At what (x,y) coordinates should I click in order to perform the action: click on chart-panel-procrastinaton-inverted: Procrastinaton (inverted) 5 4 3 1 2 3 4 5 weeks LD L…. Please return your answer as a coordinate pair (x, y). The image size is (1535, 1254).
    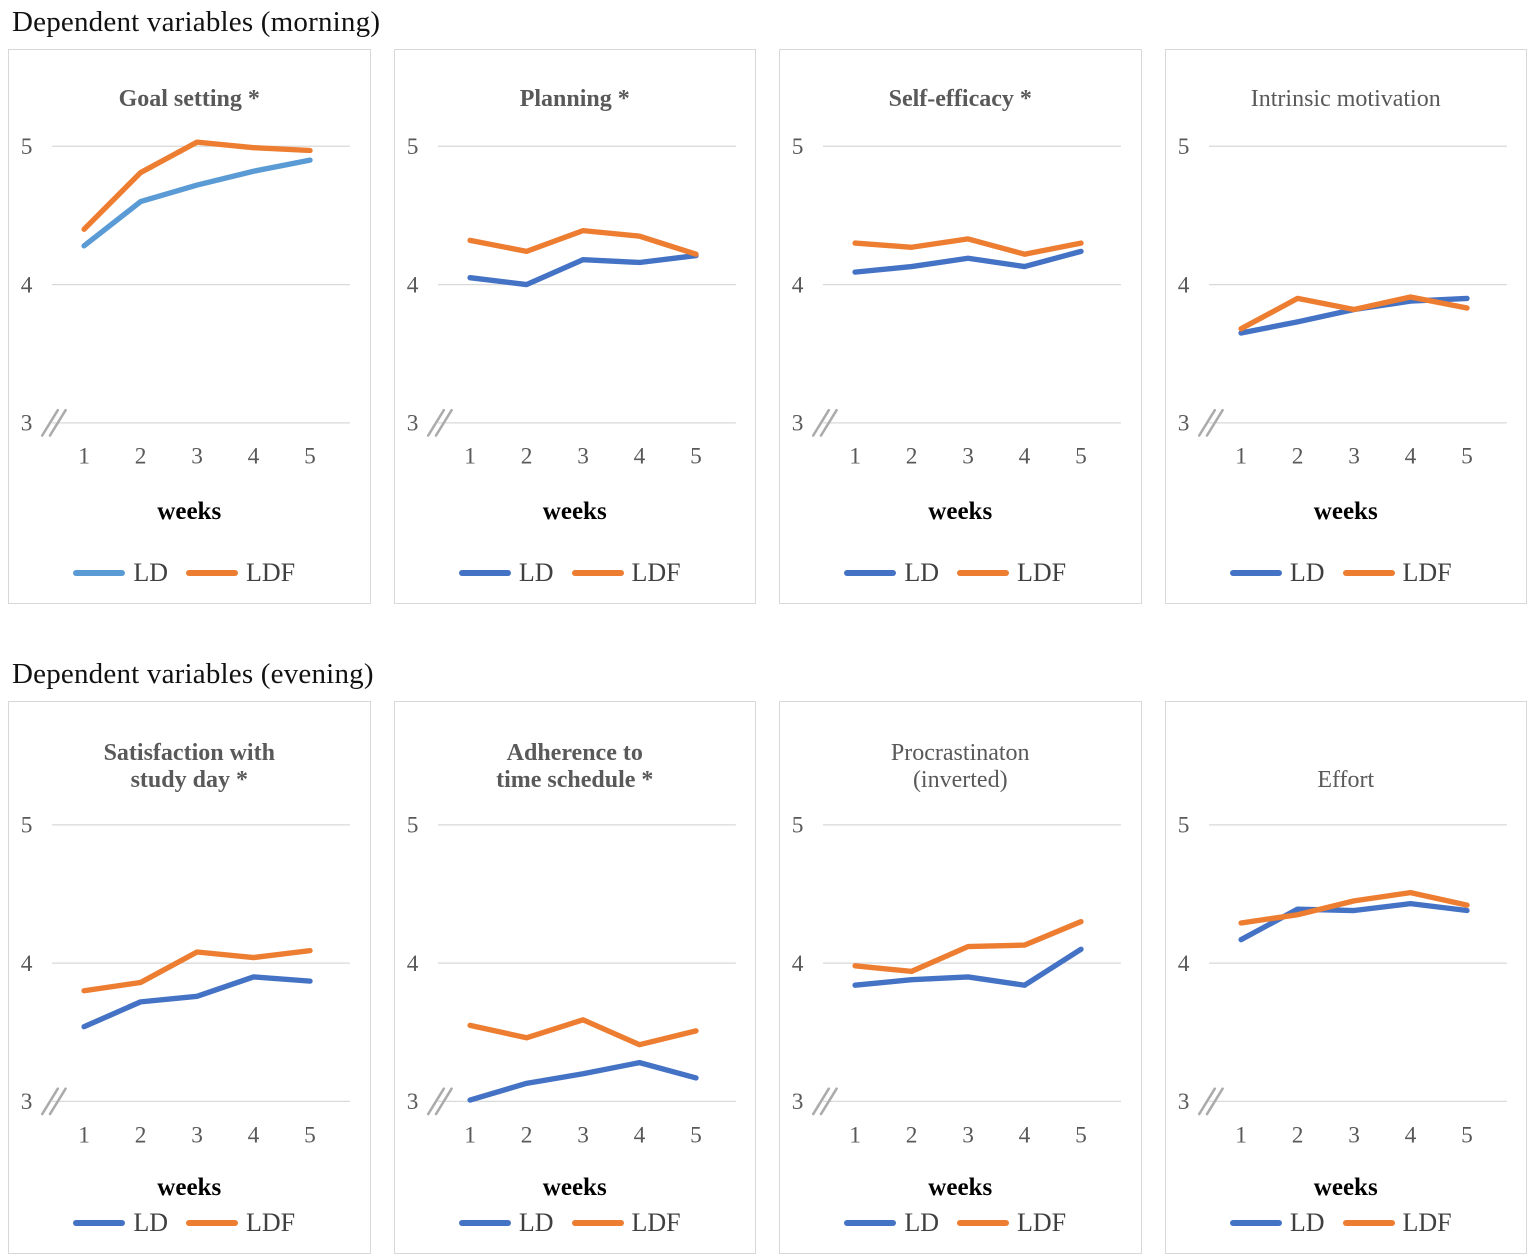
    Looking at the image, I should click on (960, 977).